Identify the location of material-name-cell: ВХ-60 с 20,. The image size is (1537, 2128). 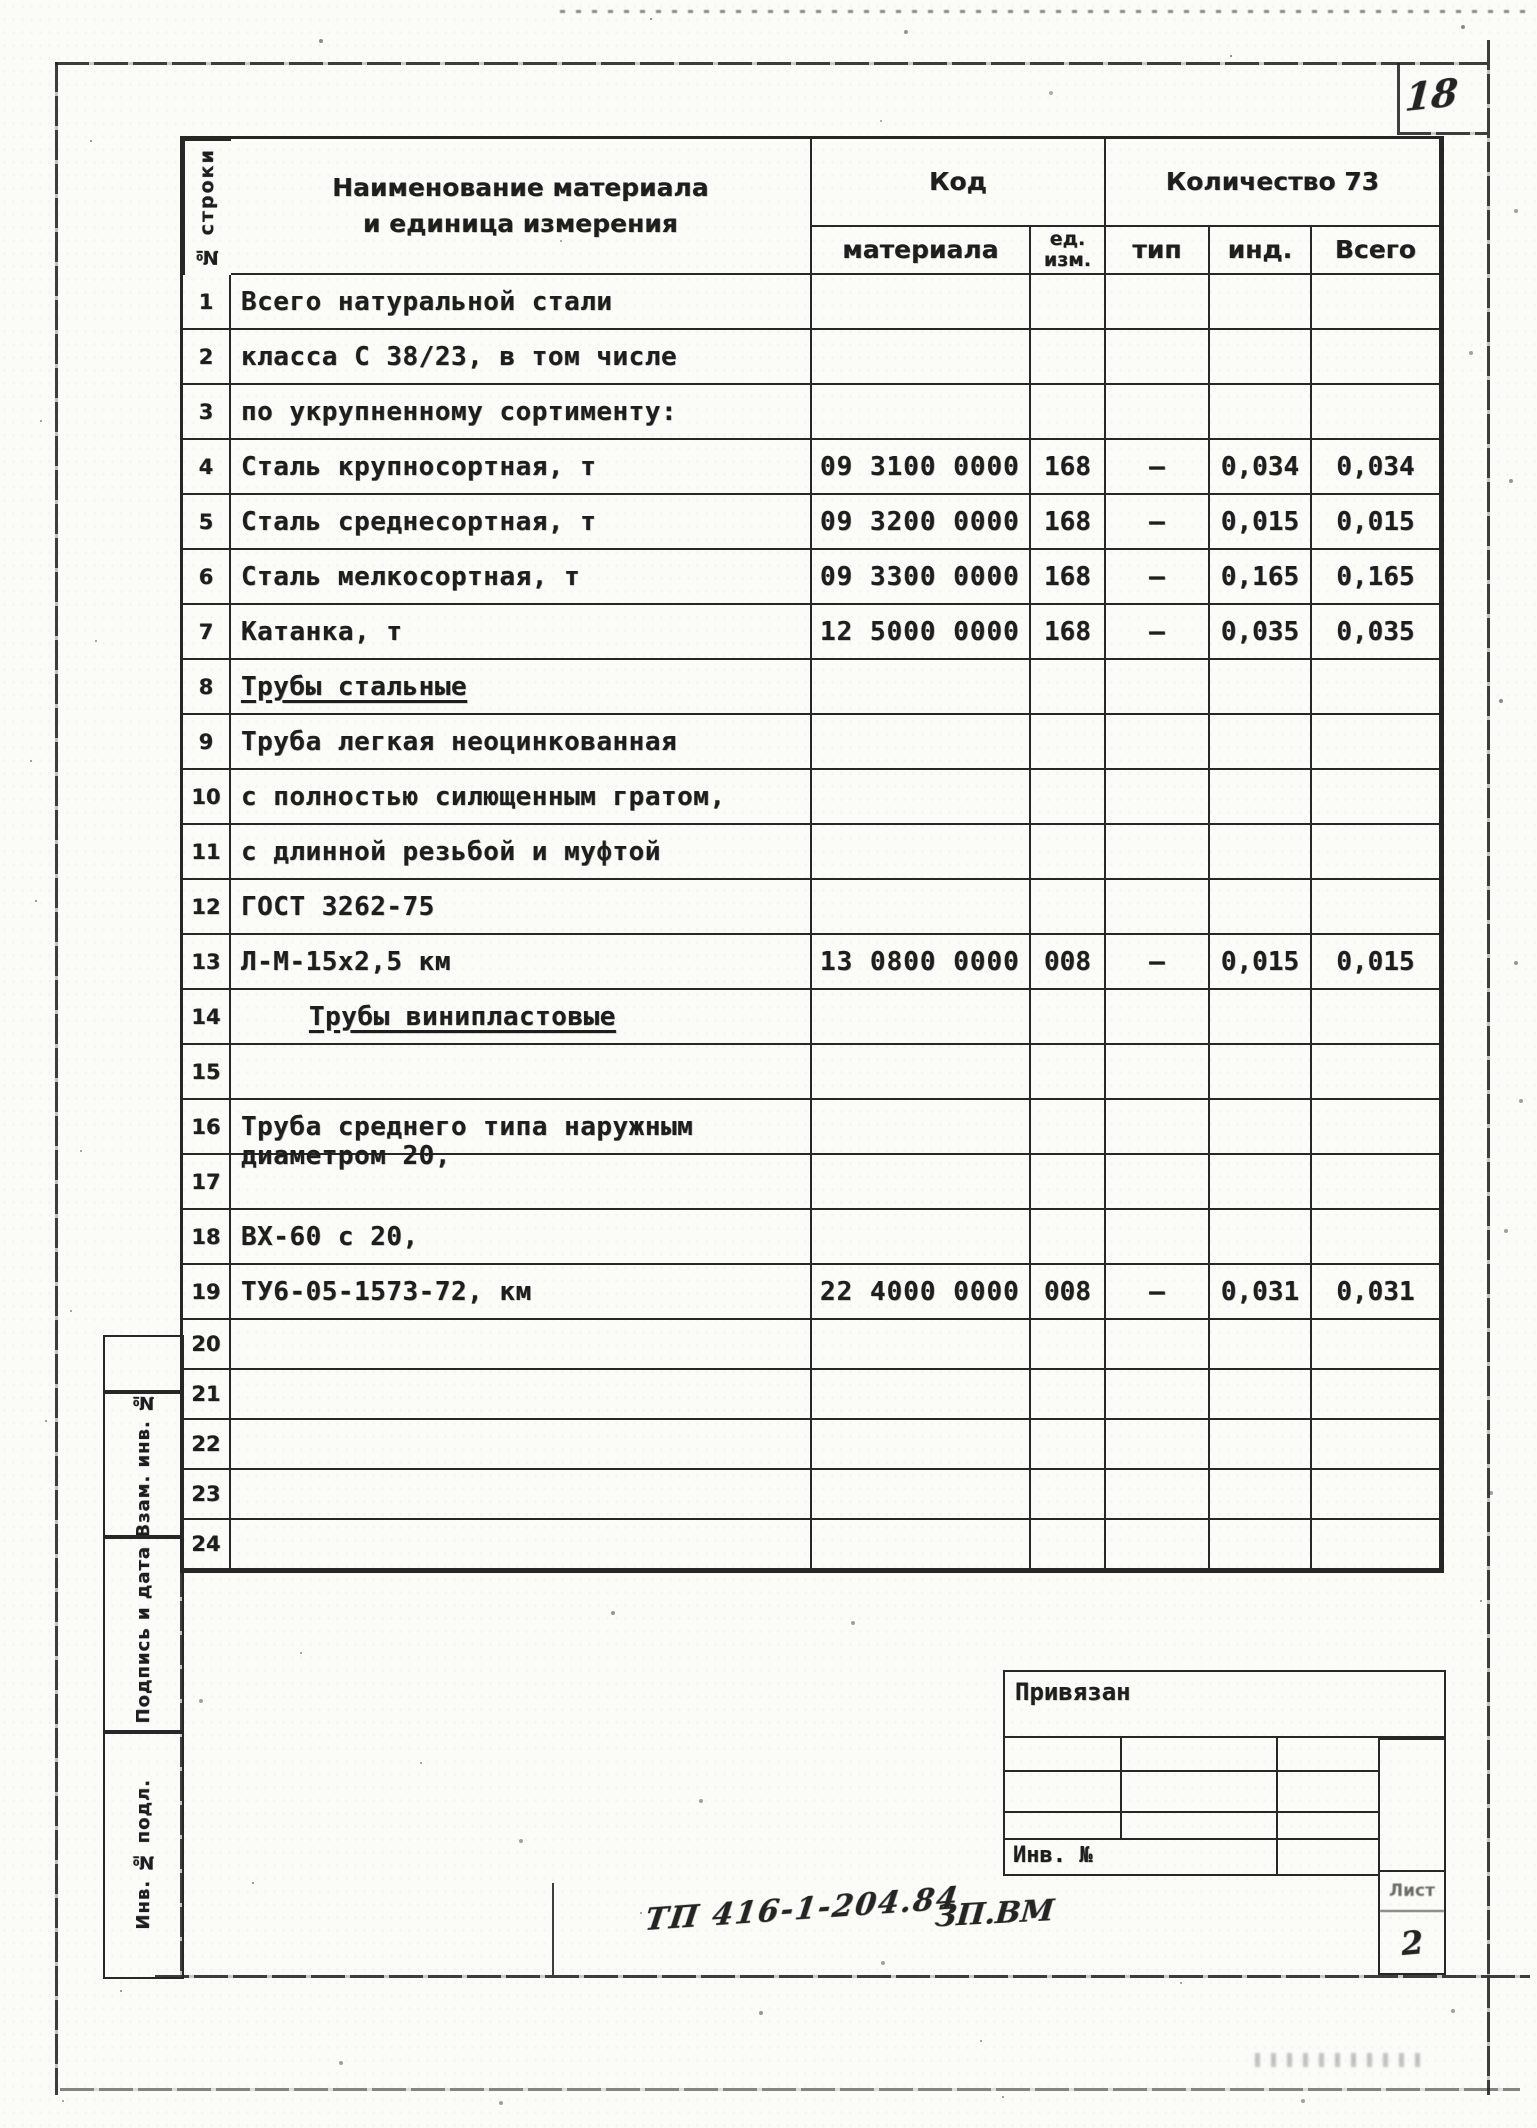
(521, 1237).